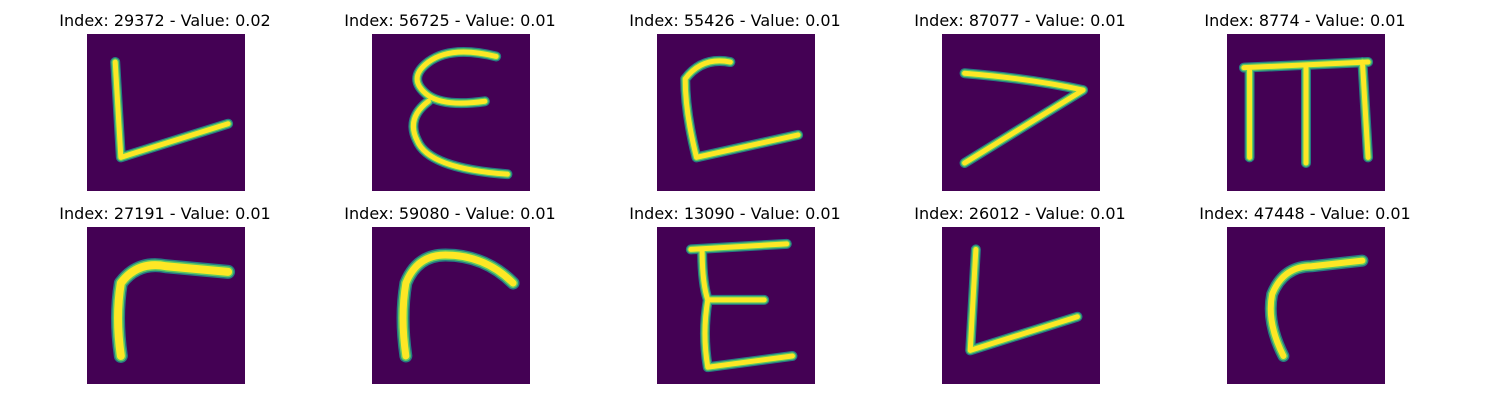  Describe the element at coordinates (450, 20) in the screenshot. I see `cell-title: Index: 56725 - Value: 0.01` at that location.